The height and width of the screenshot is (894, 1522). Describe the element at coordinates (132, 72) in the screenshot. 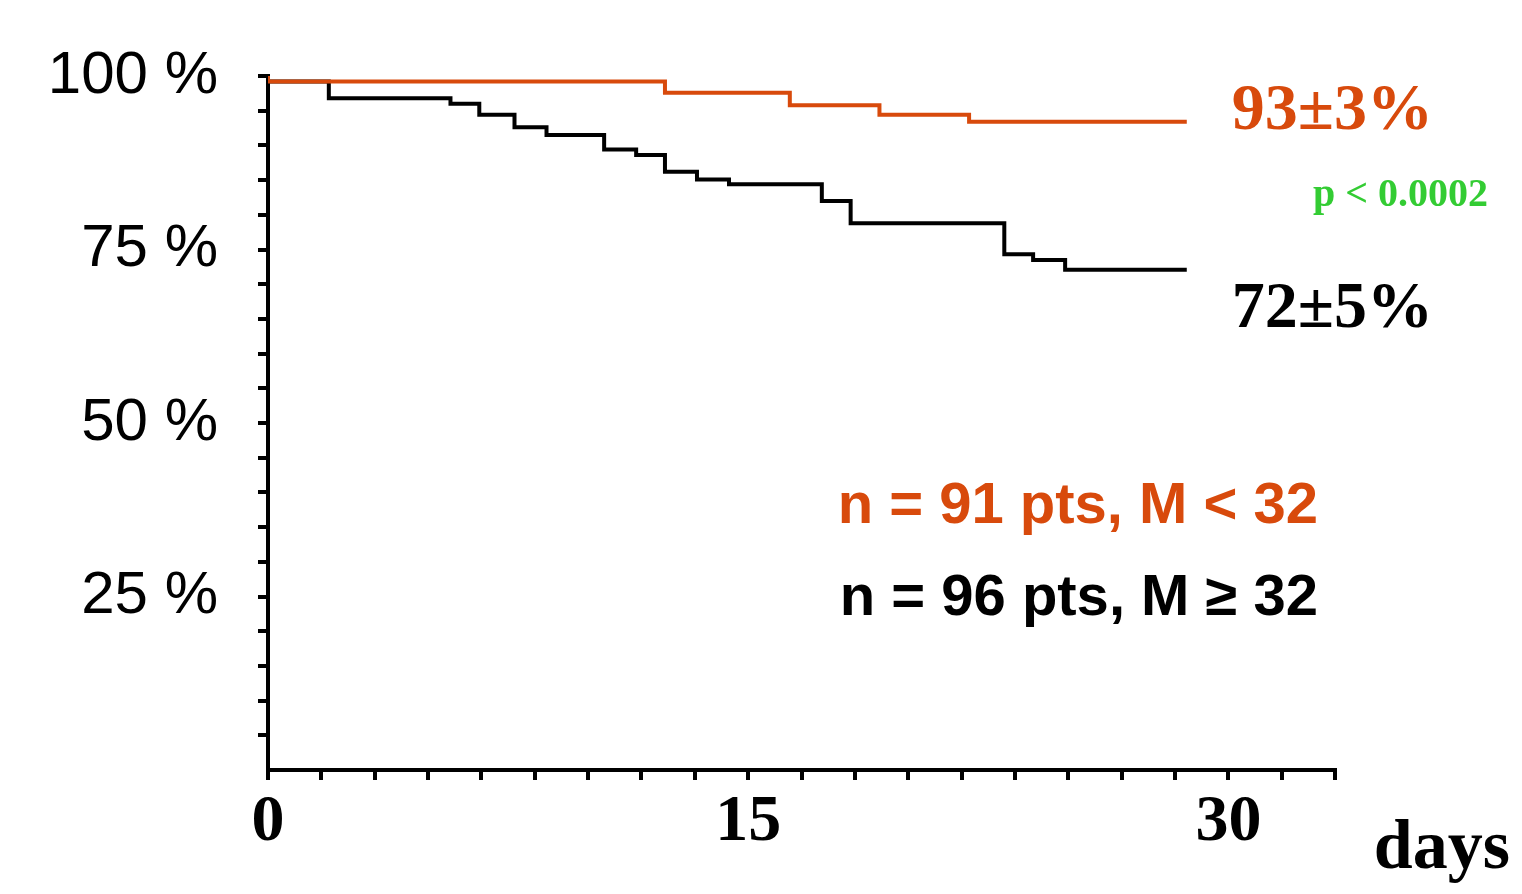

I see `y-tick-label: 100 %` at that location.